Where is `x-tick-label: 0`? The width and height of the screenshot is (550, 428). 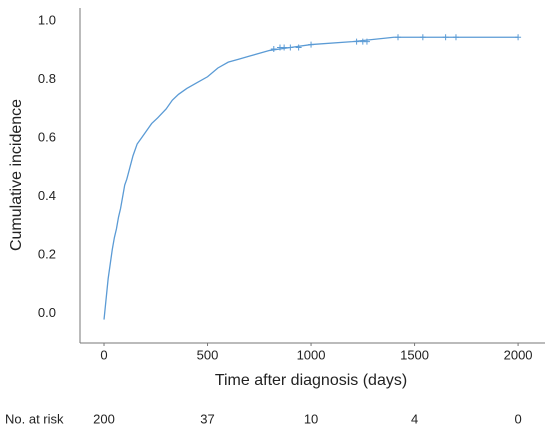 x-tick-label: 0 is located at coordinates (103, 354).